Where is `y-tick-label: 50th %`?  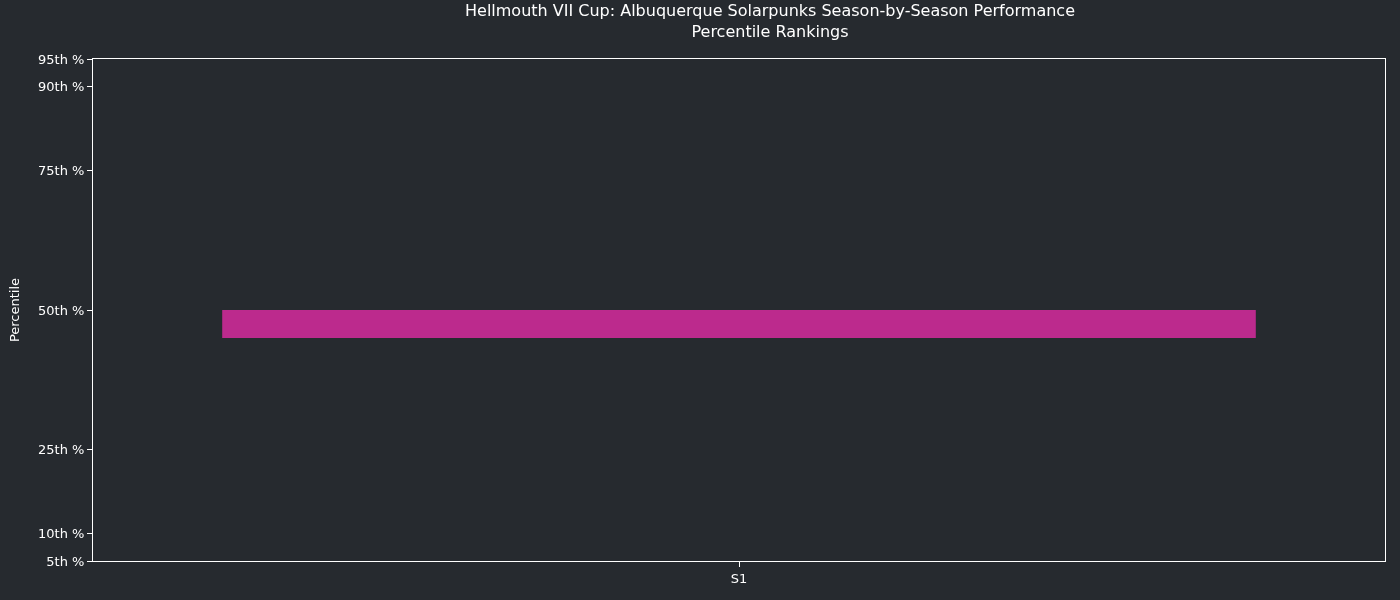 y-tick-label: 50th % is located at coordinates (61, 310).